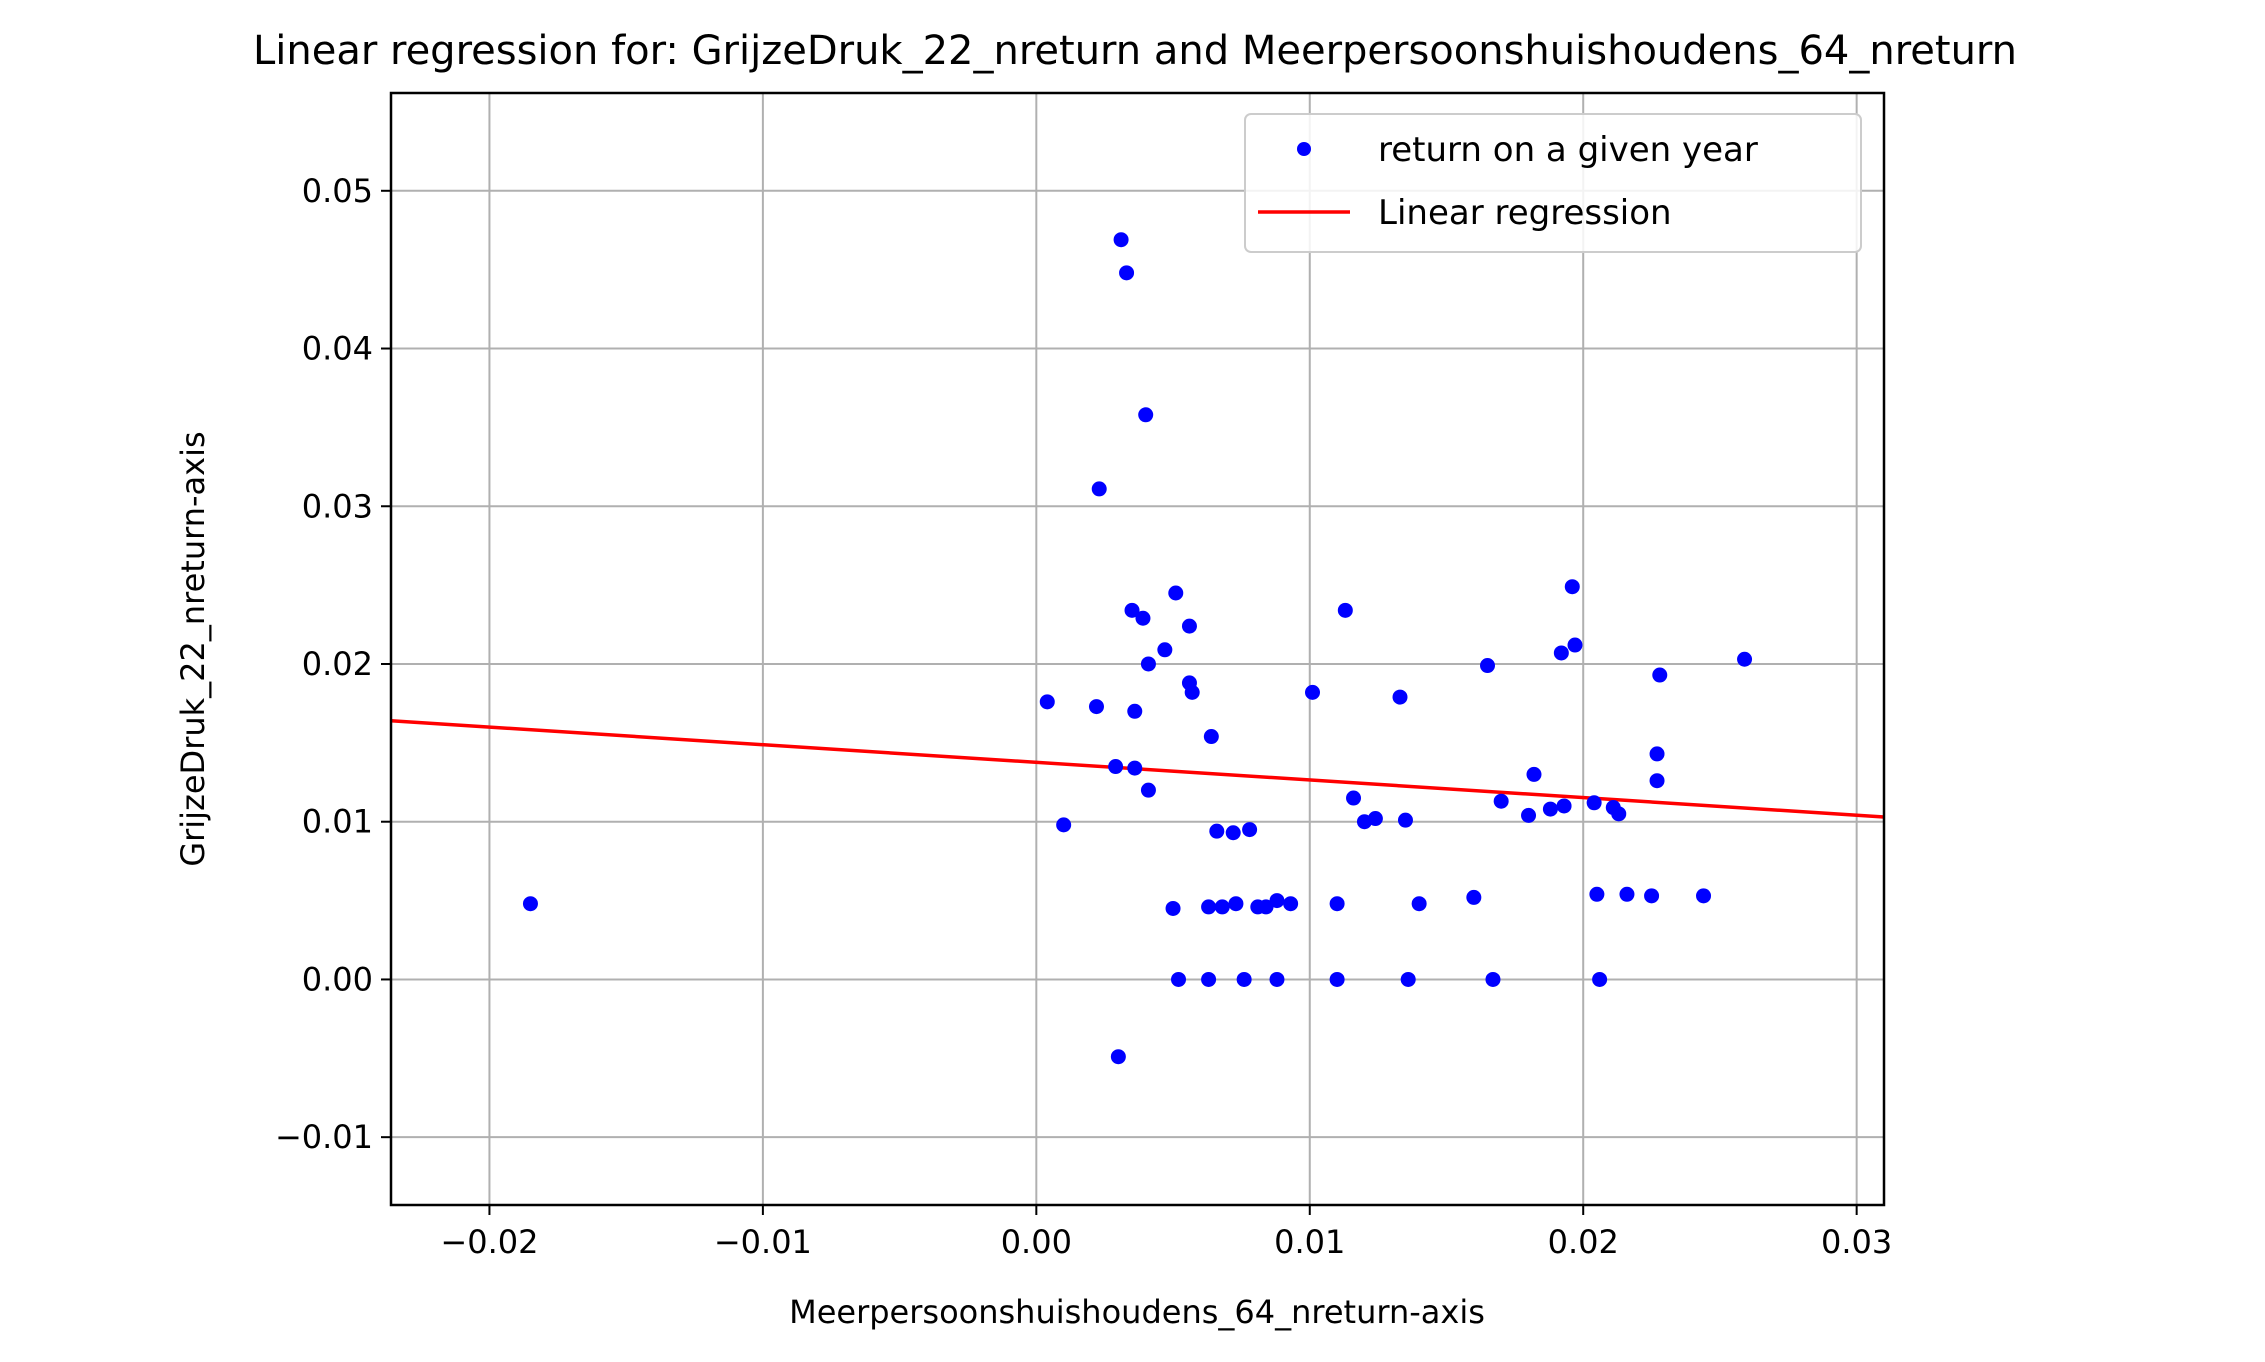 Image resolution: width=2265 pixels, height=1362 pixels. Describe the element at coordinates (1856, 1242) in the screenshot. I see `x-tick-label: 0.03` at that location.